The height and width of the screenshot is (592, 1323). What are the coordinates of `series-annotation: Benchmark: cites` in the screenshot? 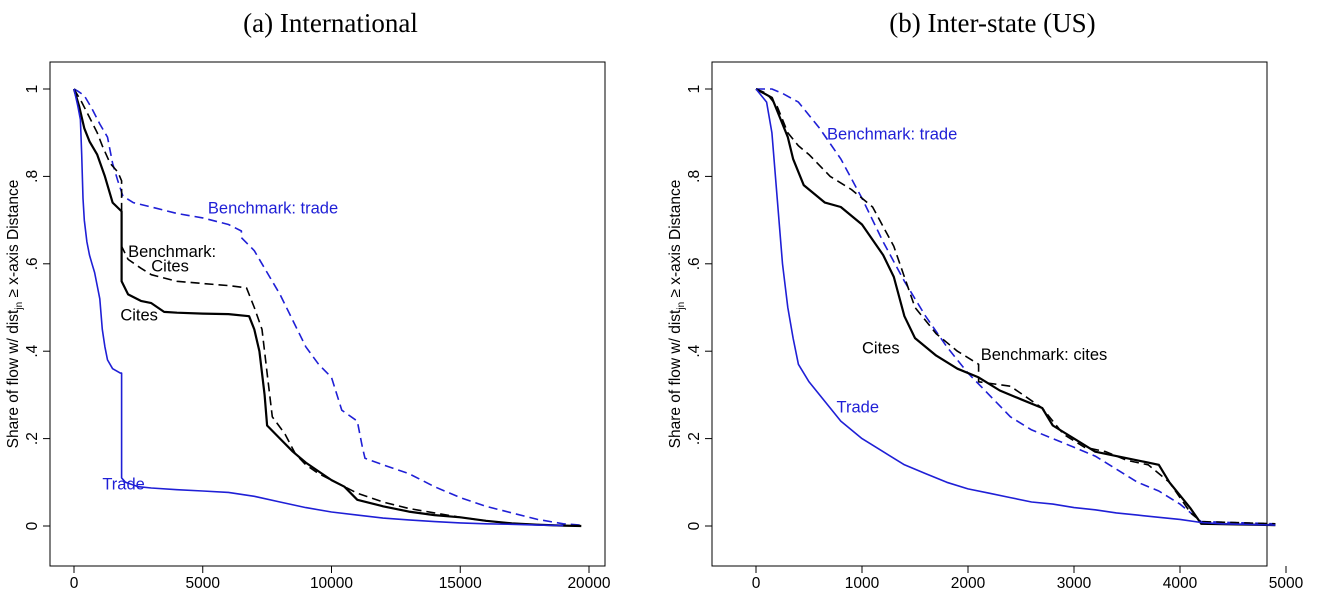 It's located at (1044, 355).